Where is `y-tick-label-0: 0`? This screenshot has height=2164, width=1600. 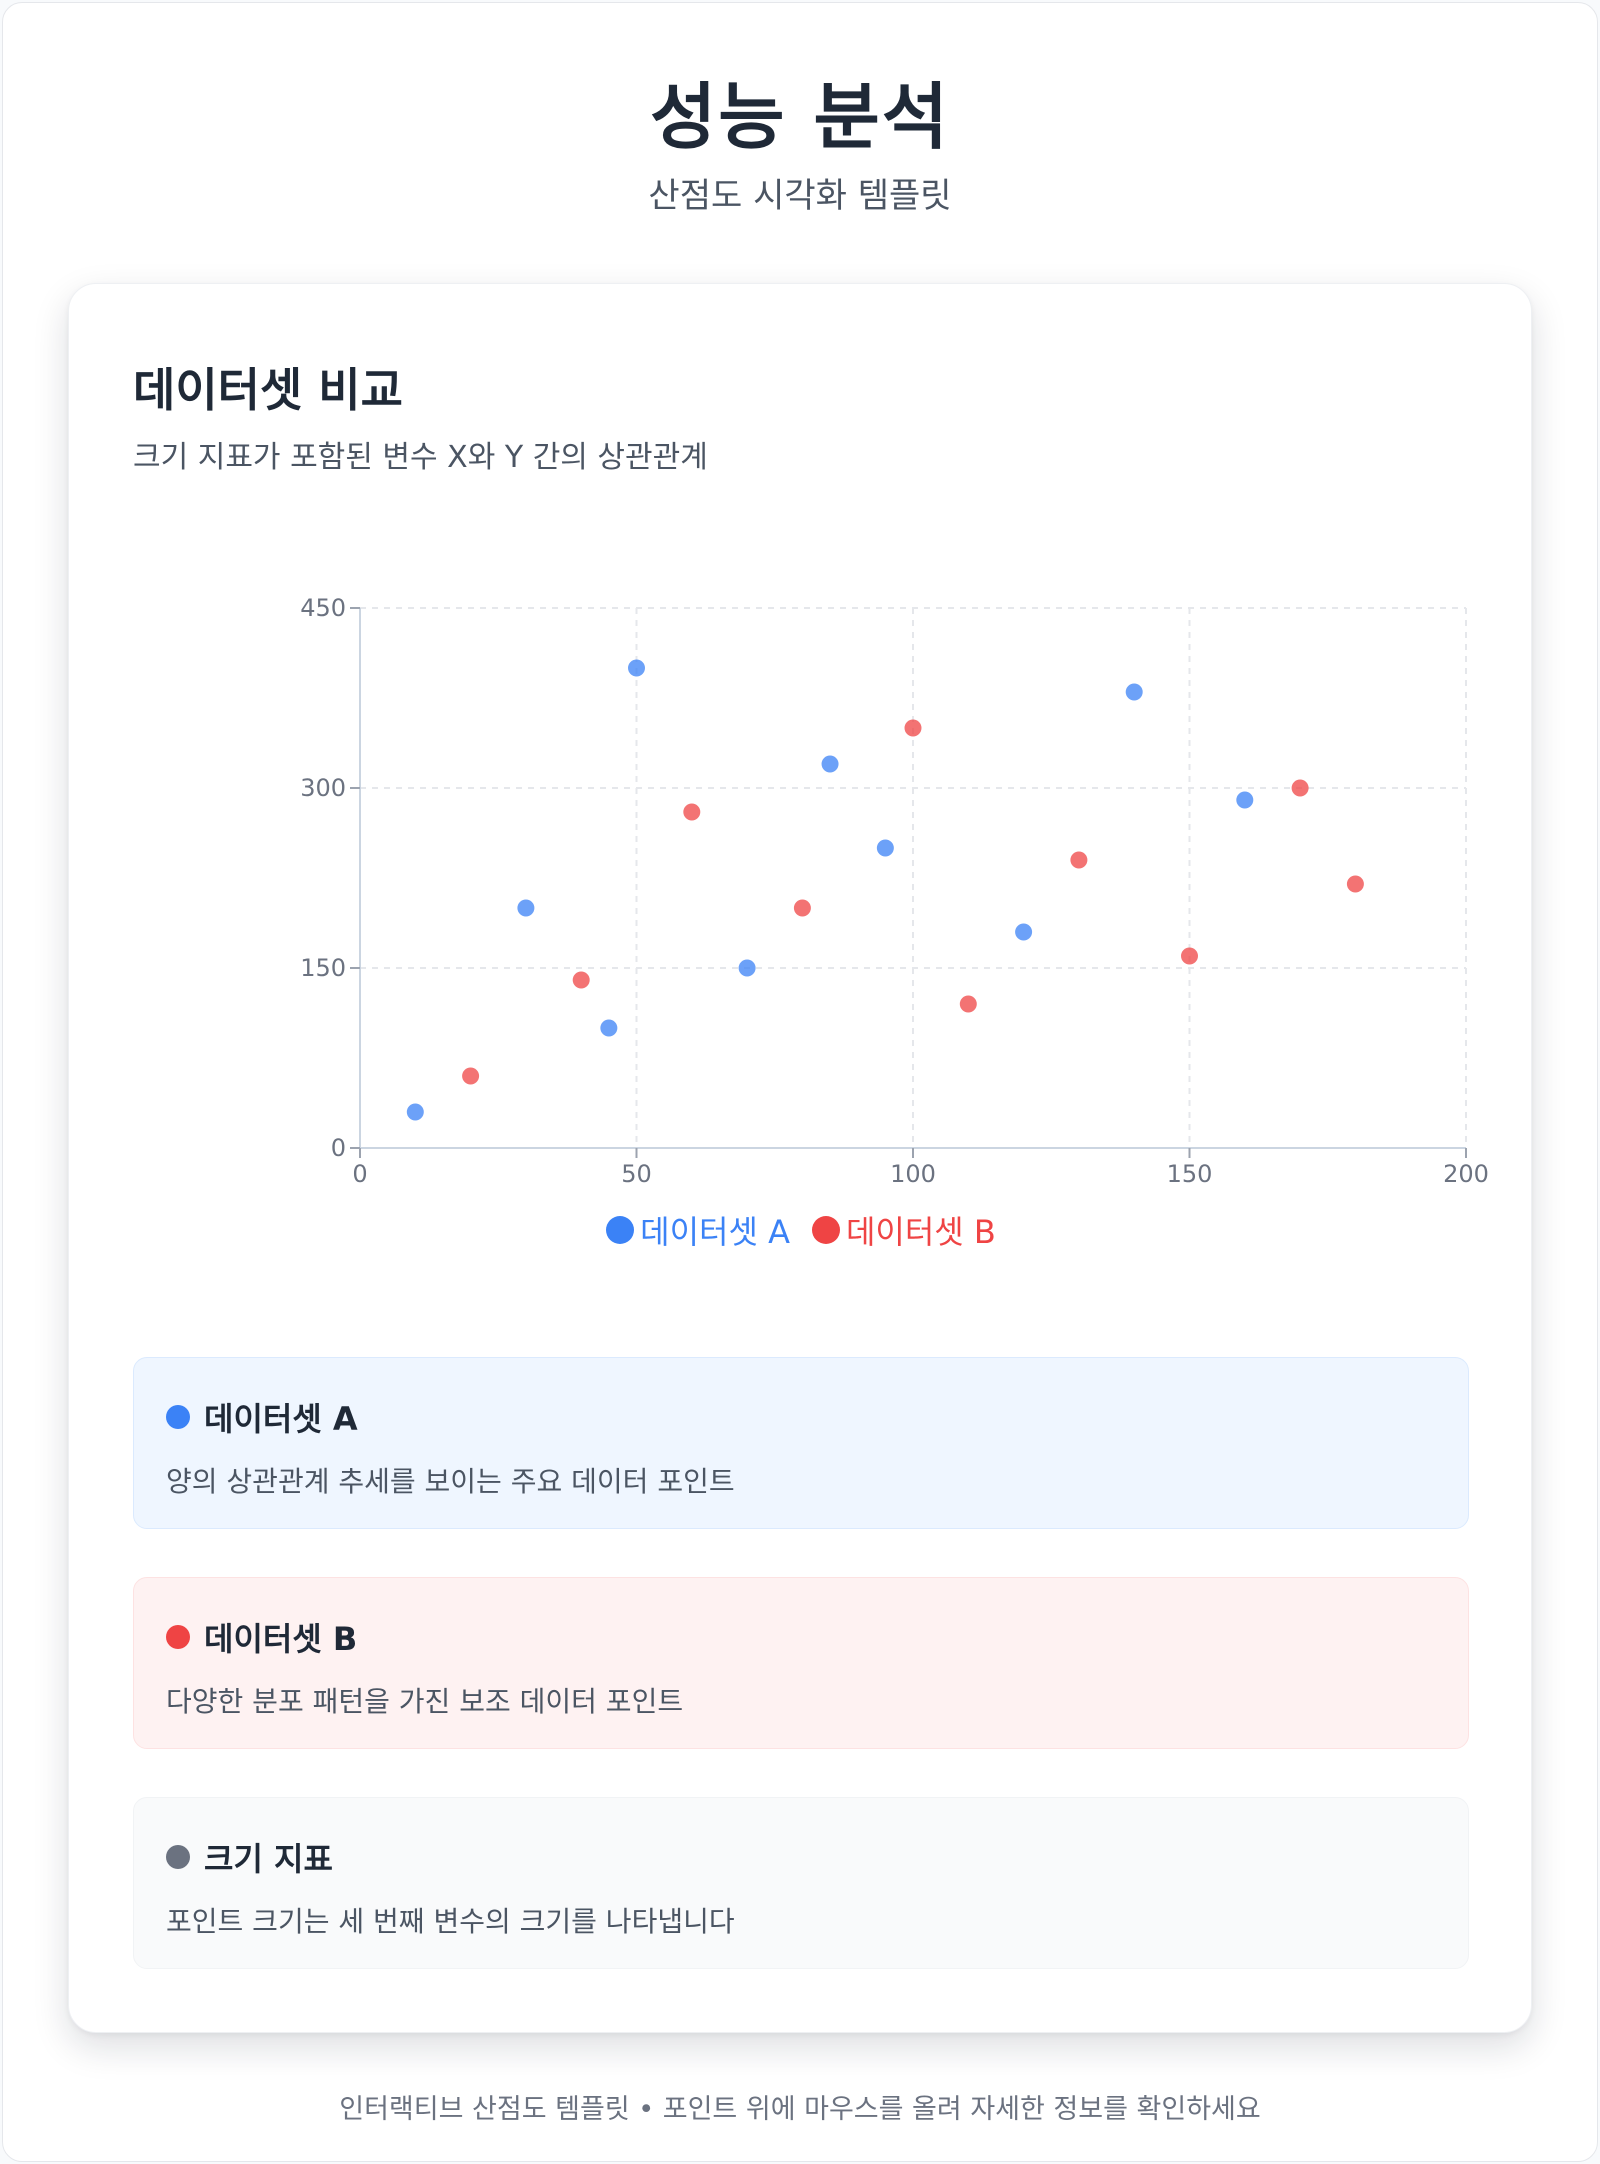 y-tick-label-0: 0 is located at coordinates (338, 1148).